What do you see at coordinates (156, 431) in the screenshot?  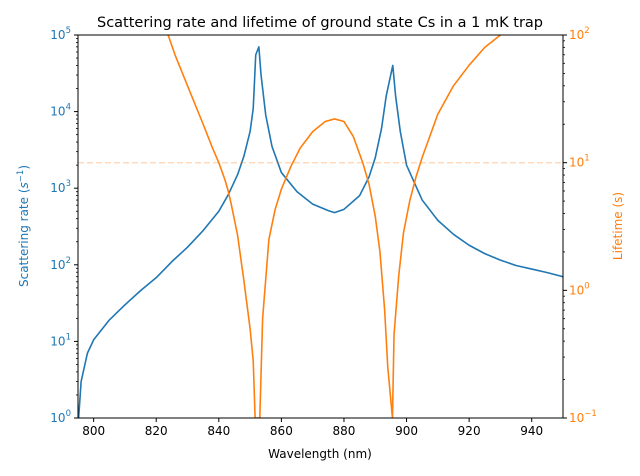 I see `x-tick-label: 820` at bounding box center [156, 431].